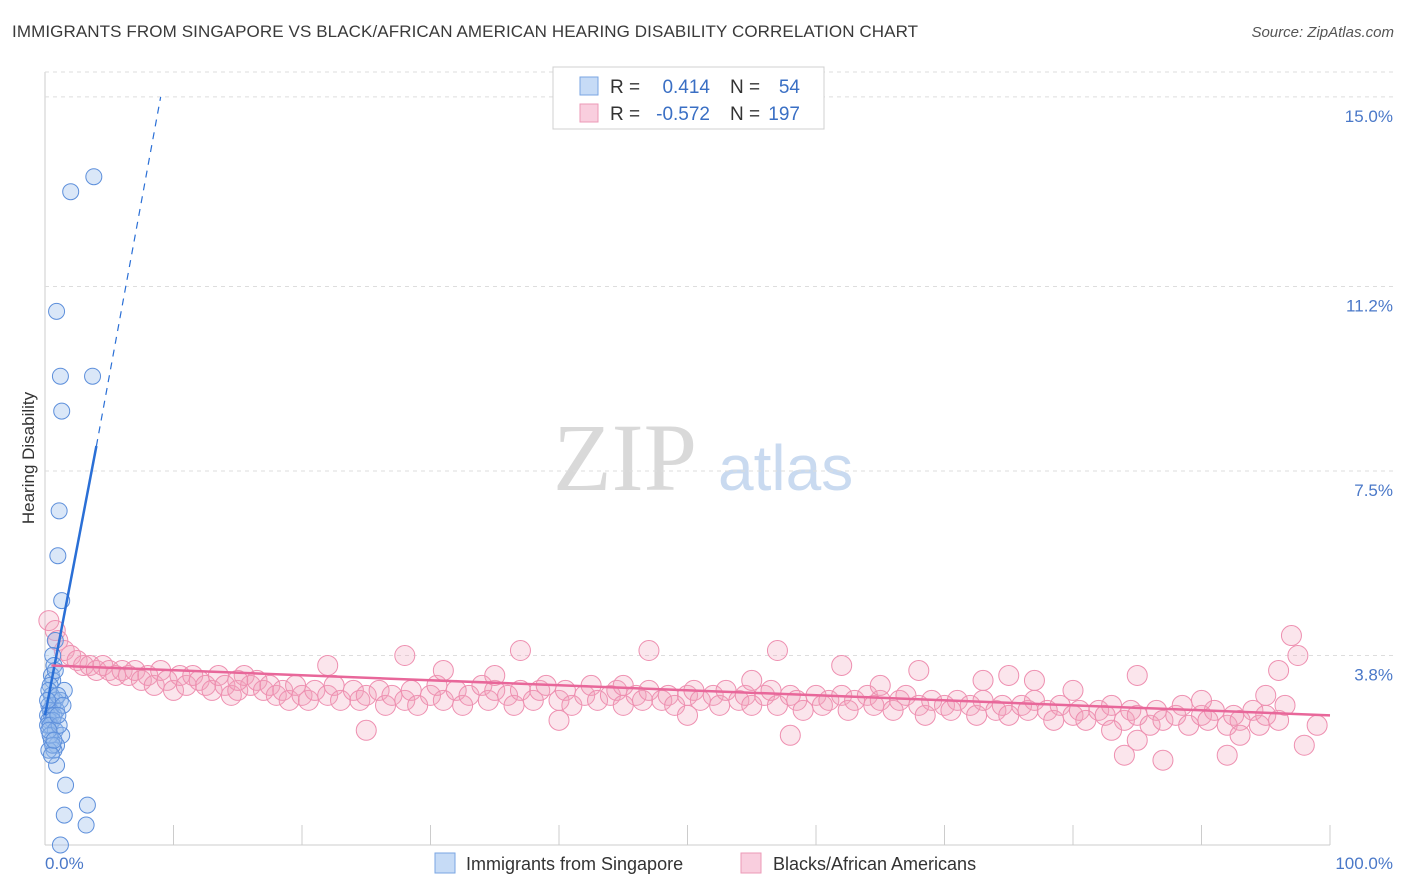 The height and width of the screenshot is (892, 1406). What do you see at coordinates (683, 114) in the screenshot?
I see `legend-r-value-2: -0.572` at bounding box center [683, 114].